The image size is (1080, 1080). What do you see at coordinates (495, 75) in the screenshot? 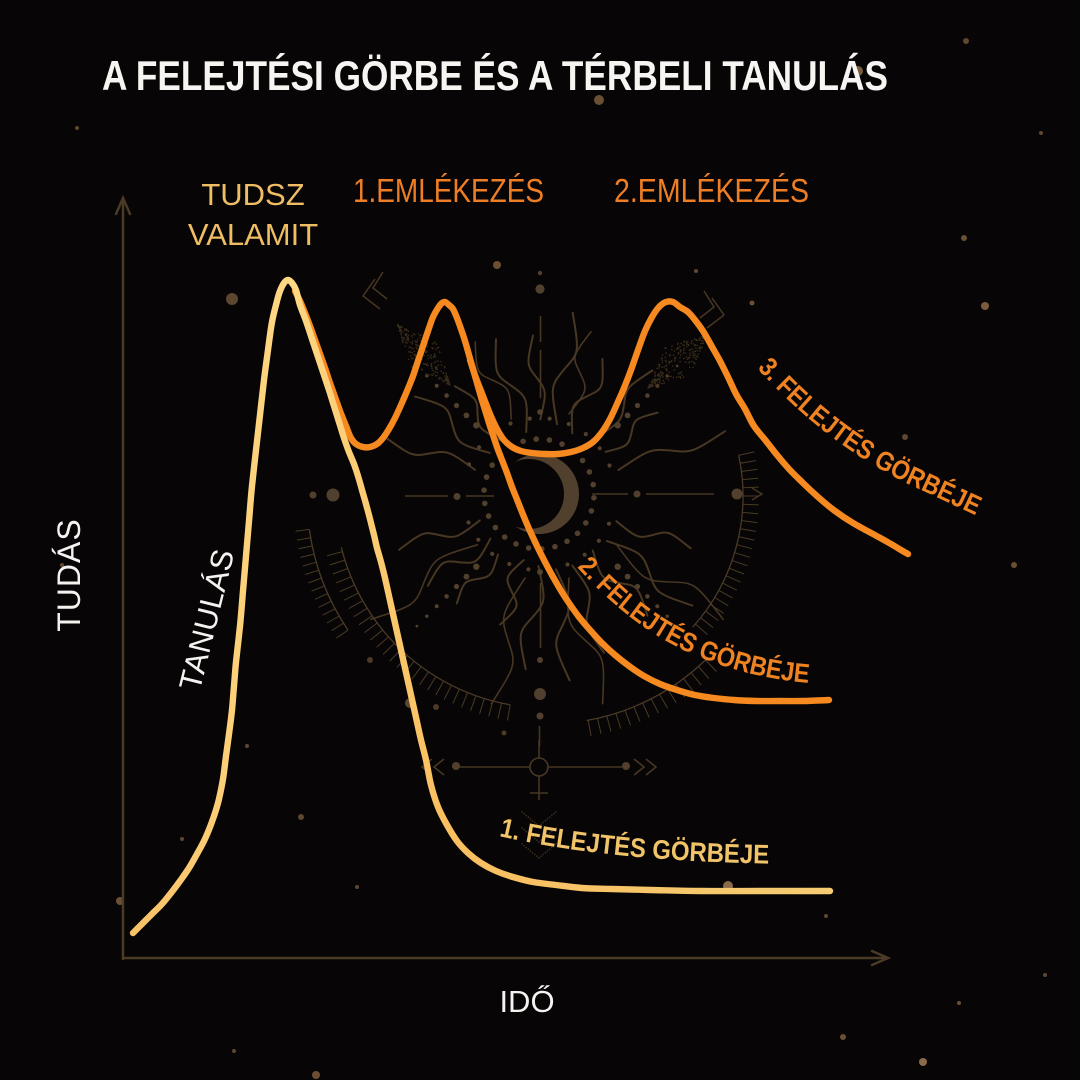
I see `svg-text:A FELEJTÉSI GÖRBE ÉS A TÉRBELI: A FELEJTÉSI GÖRBE ÉS A TÉRBELI TANULÁS` at bounding box center [495, 75].